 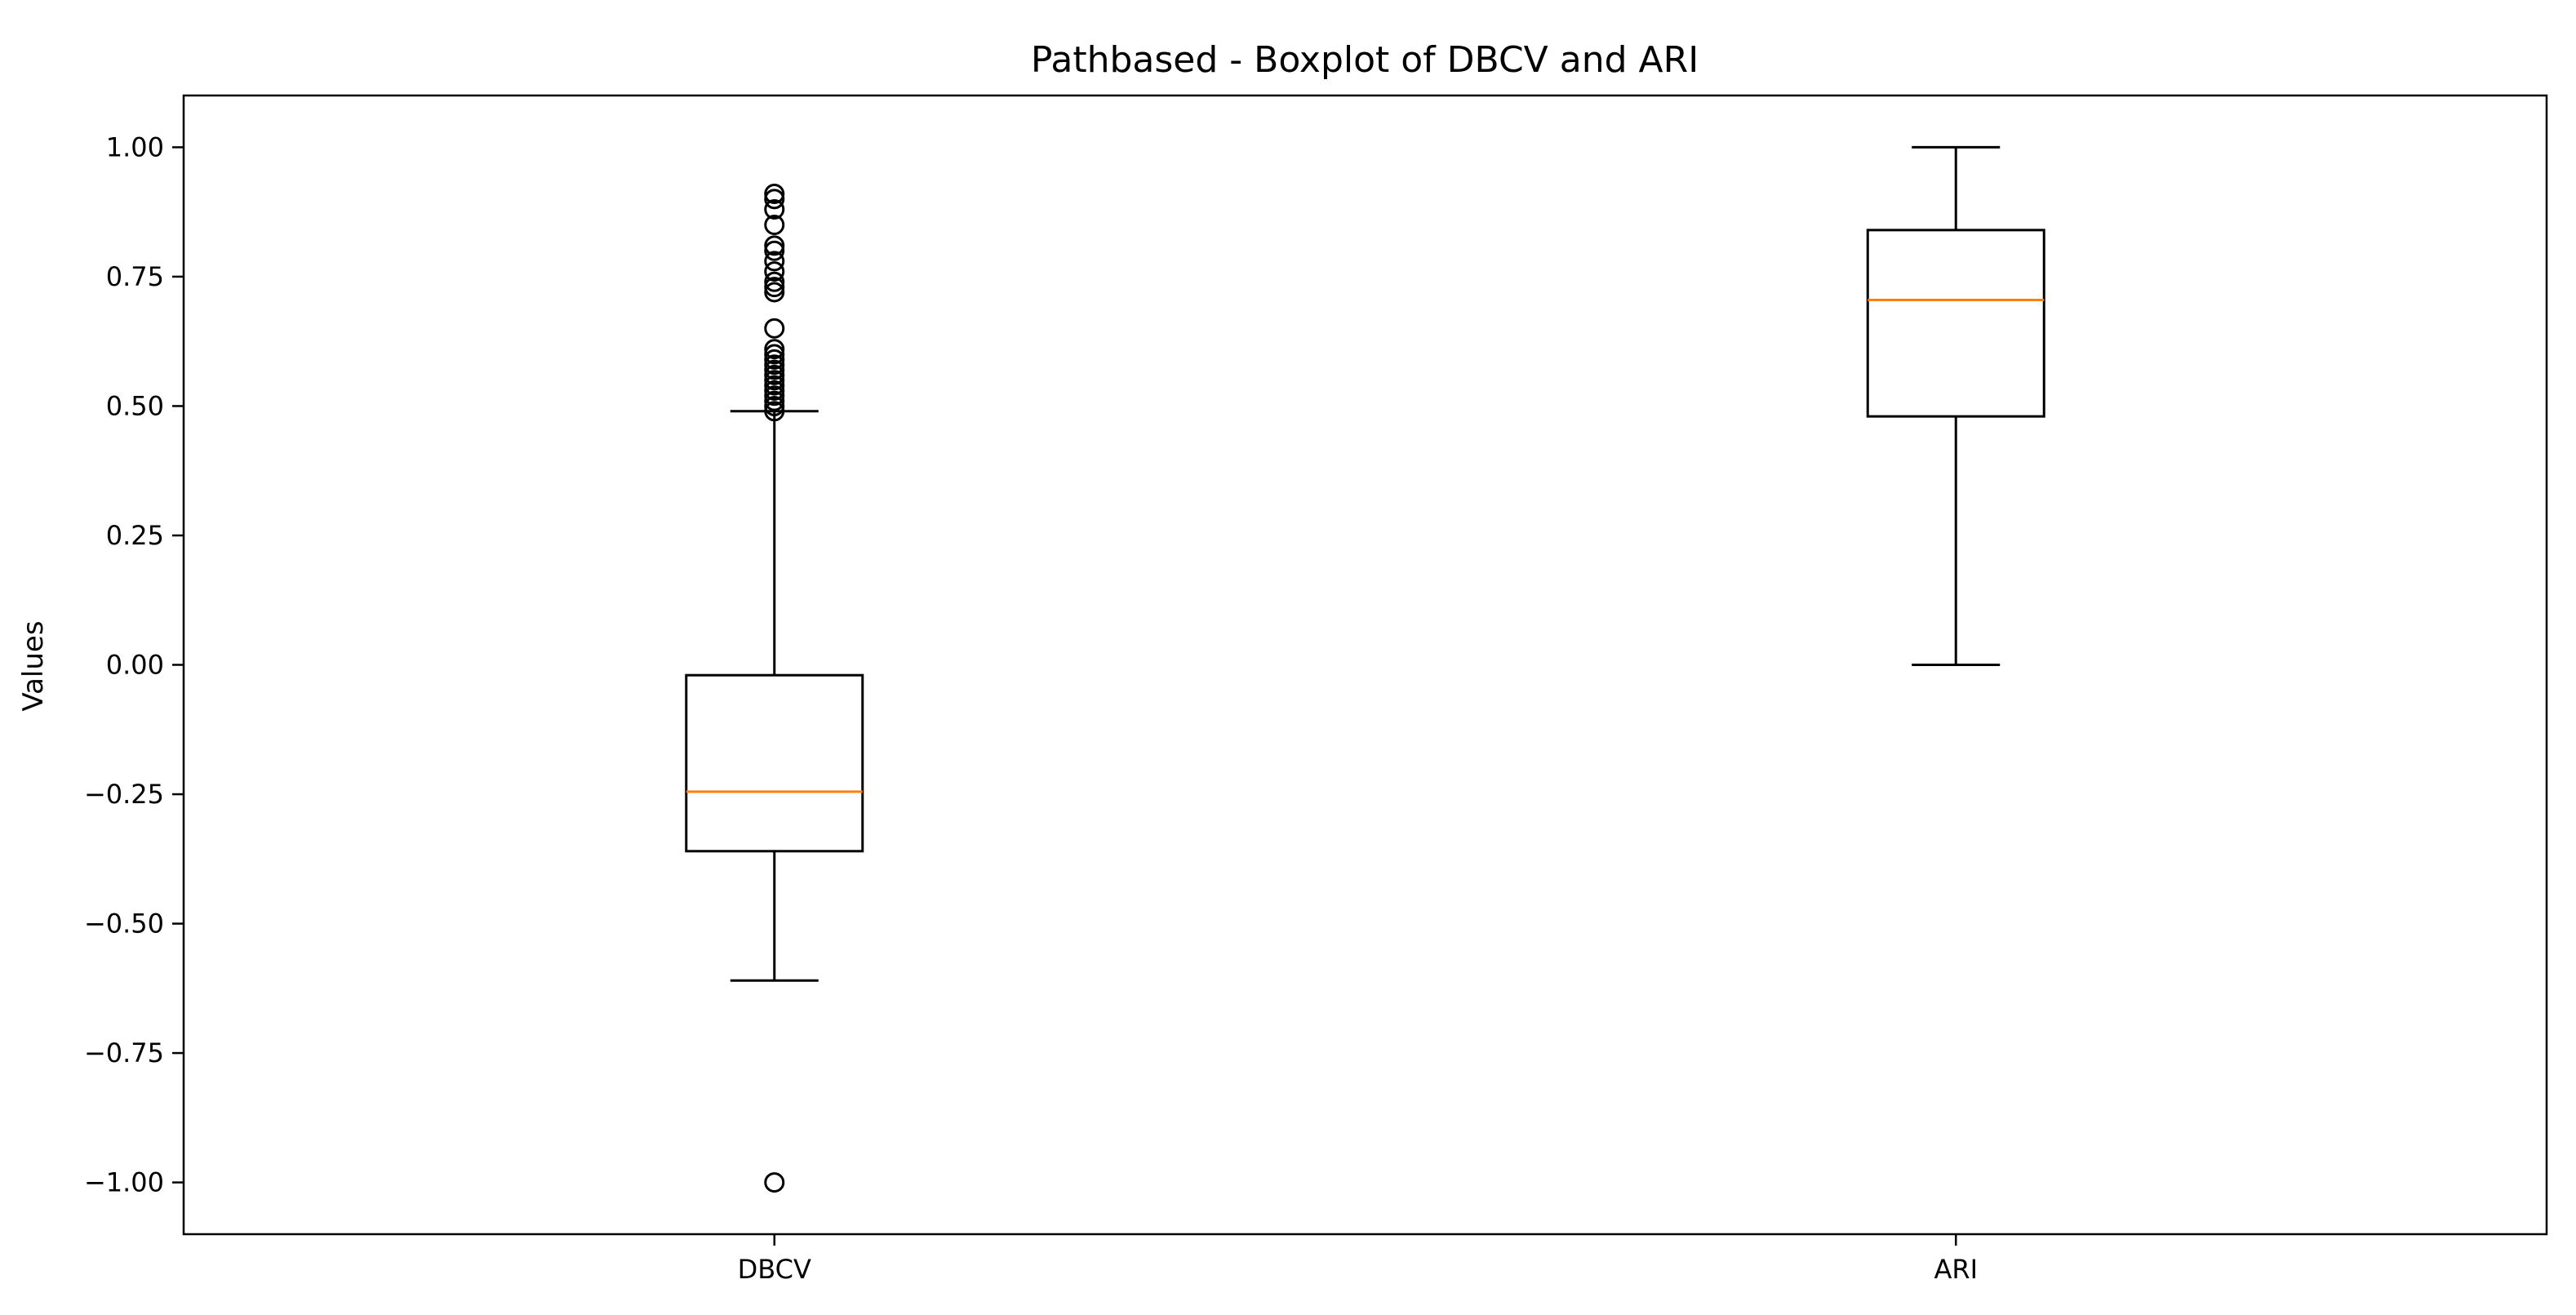 I want to click on y-tick-label: 1.00, so click(x=135, y=146).